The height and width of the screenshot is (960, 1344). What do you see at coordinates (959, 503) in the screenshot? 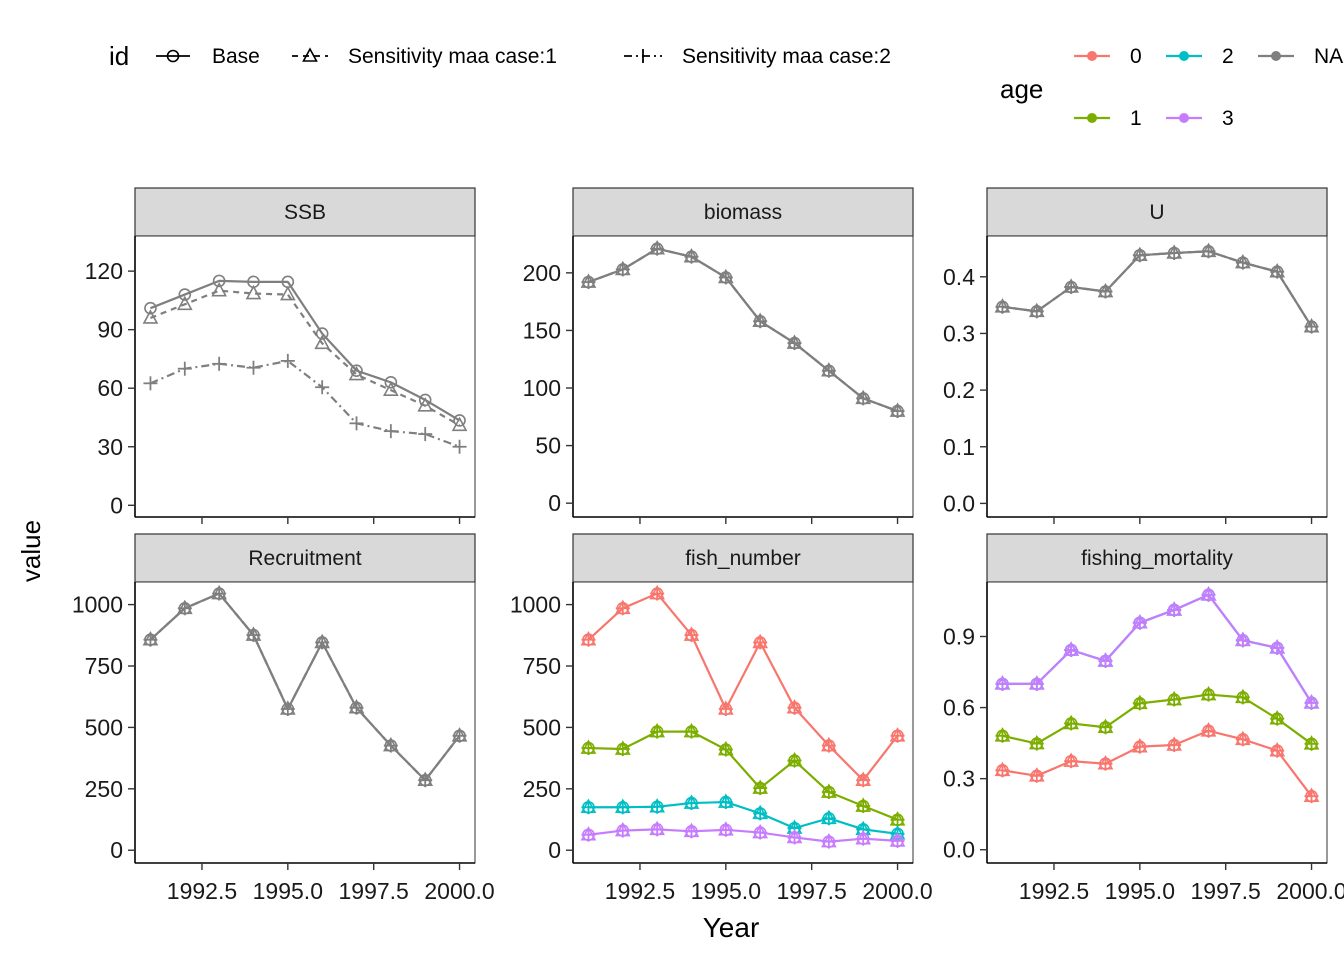
I see `y-tick-label: 0.0` at bounding box center [959, 503].